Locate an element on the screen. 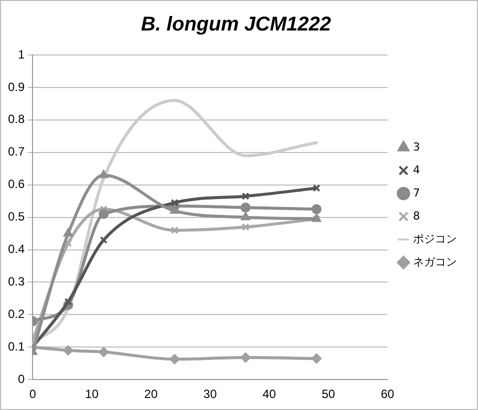 The image size is (478, 410). y-tick-label: 0.2 is located at coordinates (16, 313).